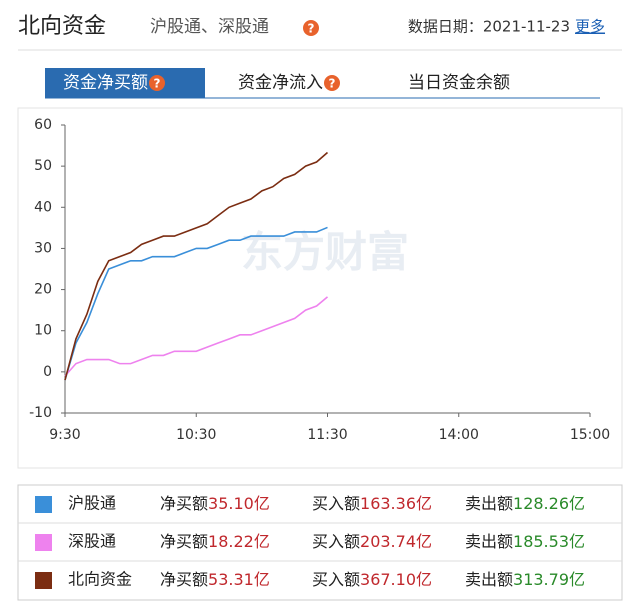 The height and width of the screenshot is (606, 640). What do you see at coordinates (325, 252) in the screenshot?
I see `watermark: 东方财富` at bounding box center [325, 252].